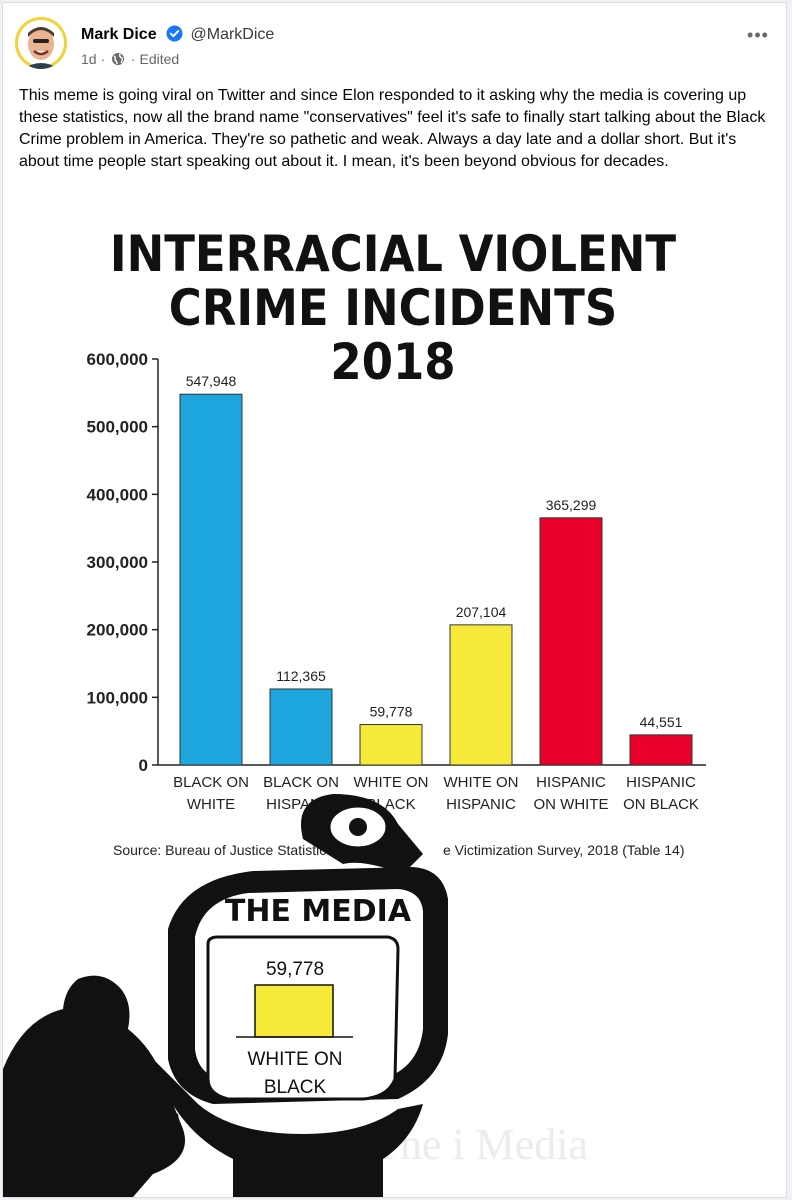 The image size is (792, 1200). Describe the element at coordinates (236, 850) in the screenshot. I see `chart-source: Source: Bureau of Justice Statistics, Na` at that location.